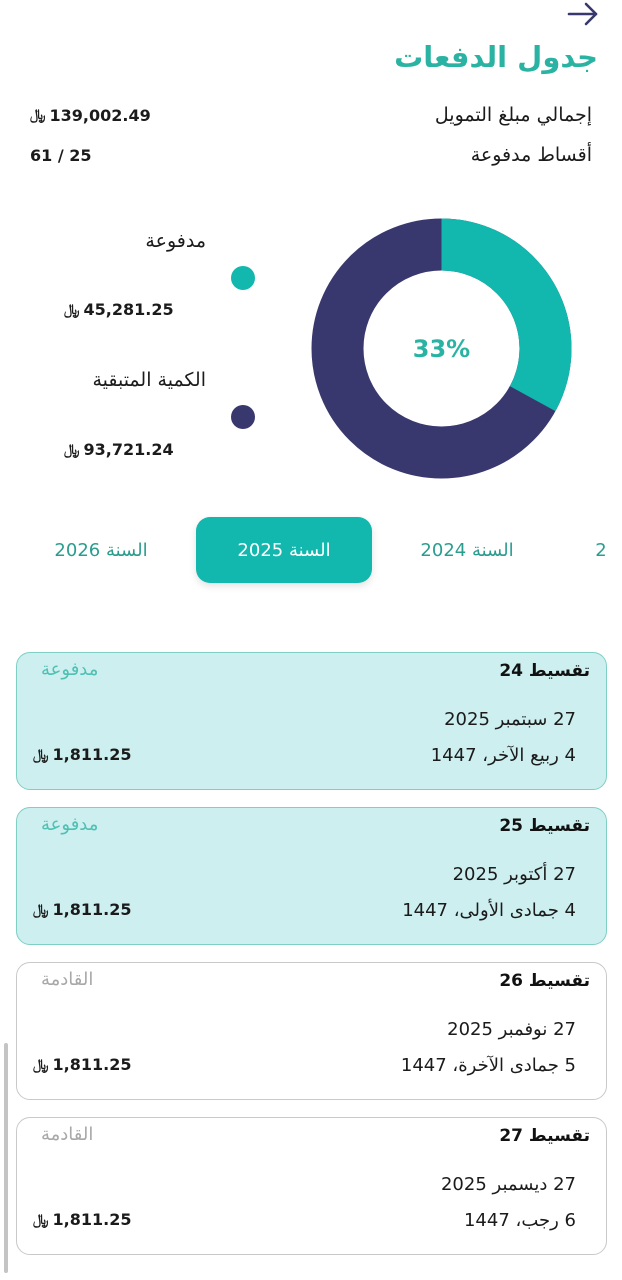 This screenshot has width=622, height=1280. Describe the element at coordinates (243, 417) in the screenshot. I see `legend-remaining-dot` at that location.